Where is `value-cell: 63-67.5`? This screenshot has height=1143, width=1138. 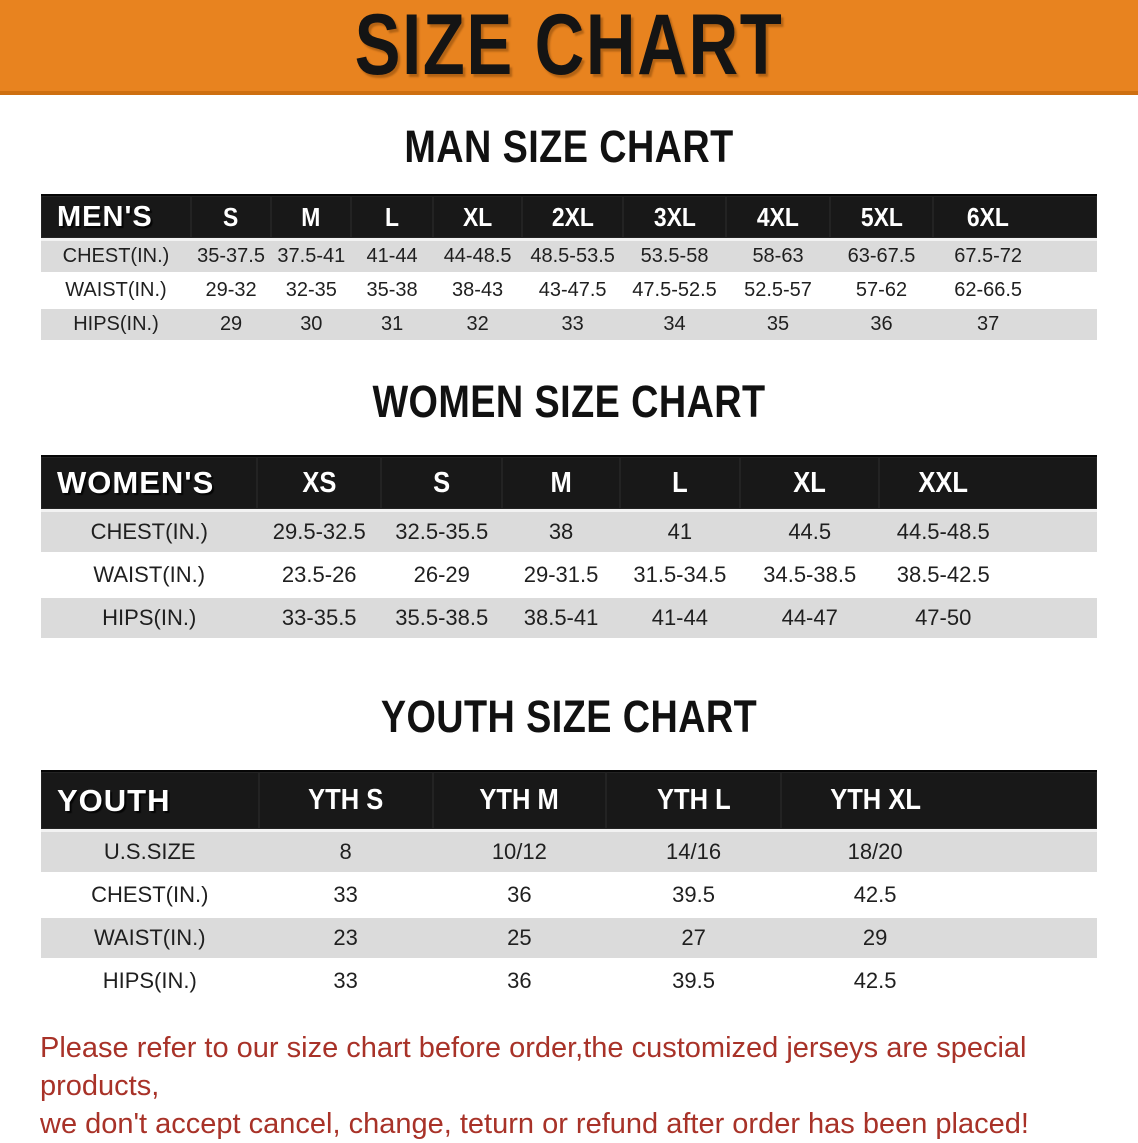
value-cell: 63-67.5 is located at coordinates (881, 258).